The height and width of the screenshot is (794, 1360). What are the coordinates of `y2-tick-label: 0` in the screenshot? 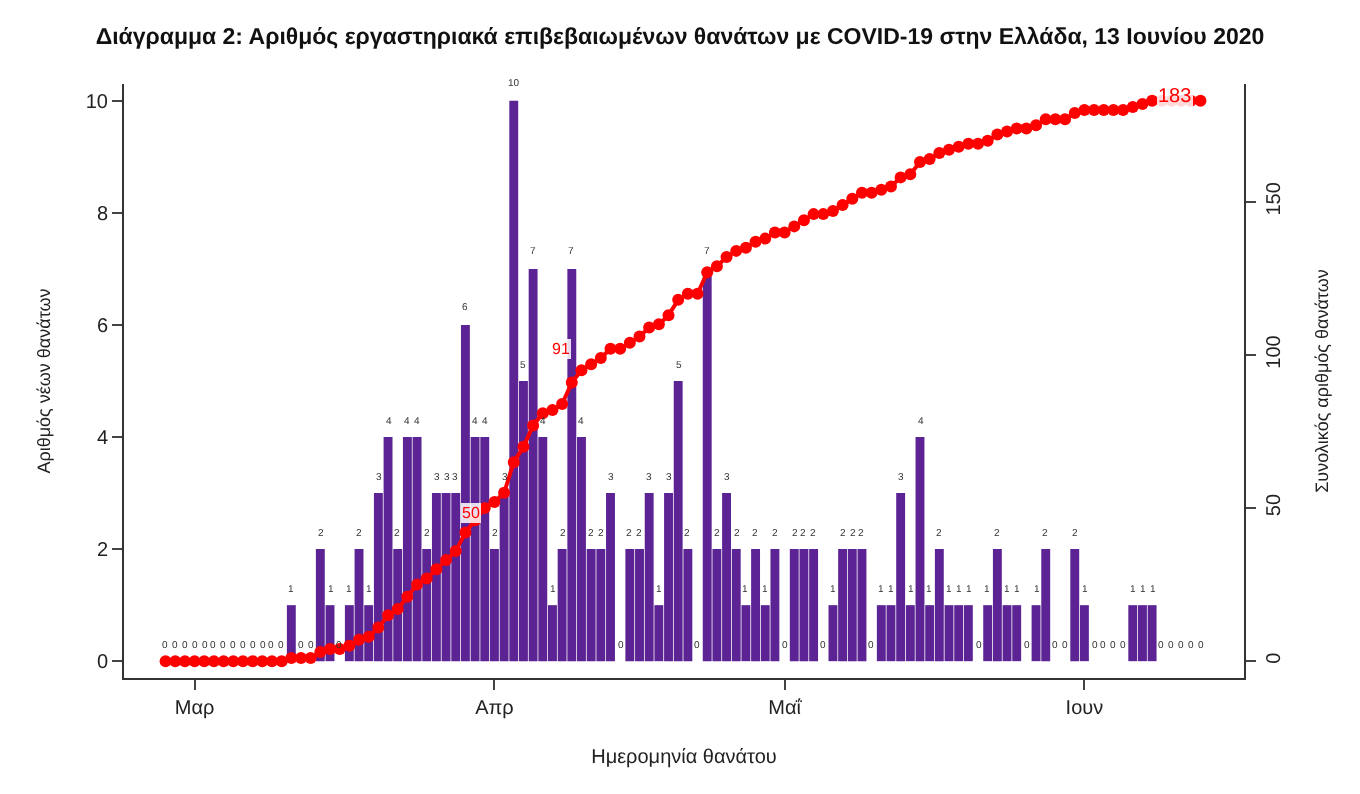 It's located at (1275, 657).